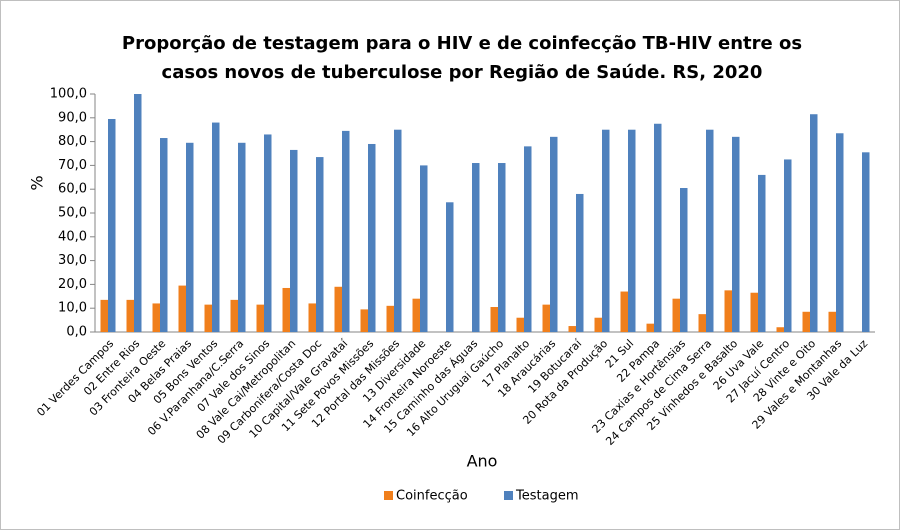 Image resolution: width=901 pixels, height=531 pixels. What do you see at coordinates (72, 236) in the screenshot?
I see `y-tick-label: 40,0` at bounding box center [72, 236].